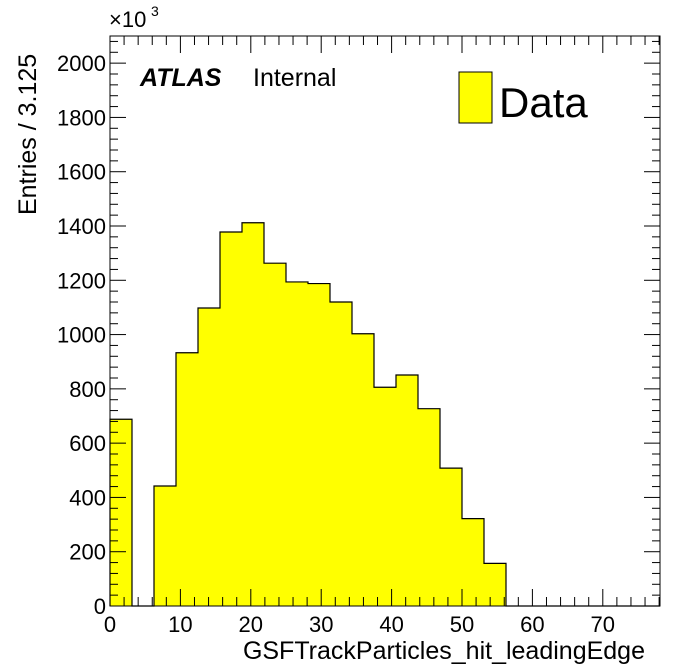  Describe the element at coordinates (359, 624) in the screenshot. I see `x-tick-labels: 0 10 20 30 40 50 60 70` at that location.